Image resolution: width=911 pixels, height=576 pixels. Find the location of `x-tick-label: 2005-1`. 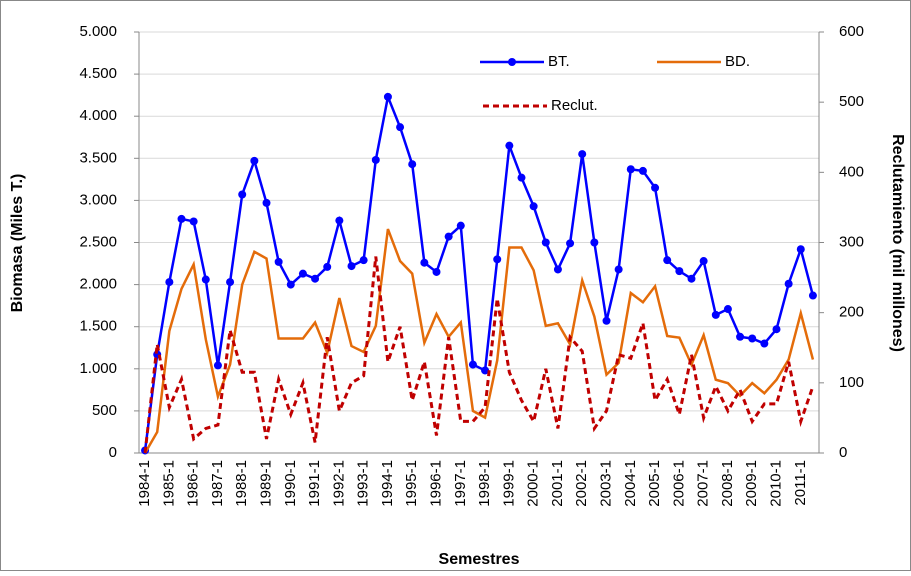

x-tick-label: 2005-1 is located at coordinates (654, 483).